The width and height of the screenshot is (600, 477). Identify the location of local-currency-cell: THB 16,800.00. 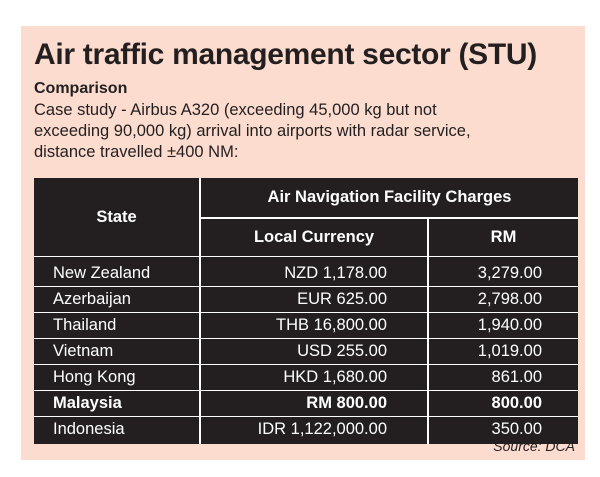
(313, 325).